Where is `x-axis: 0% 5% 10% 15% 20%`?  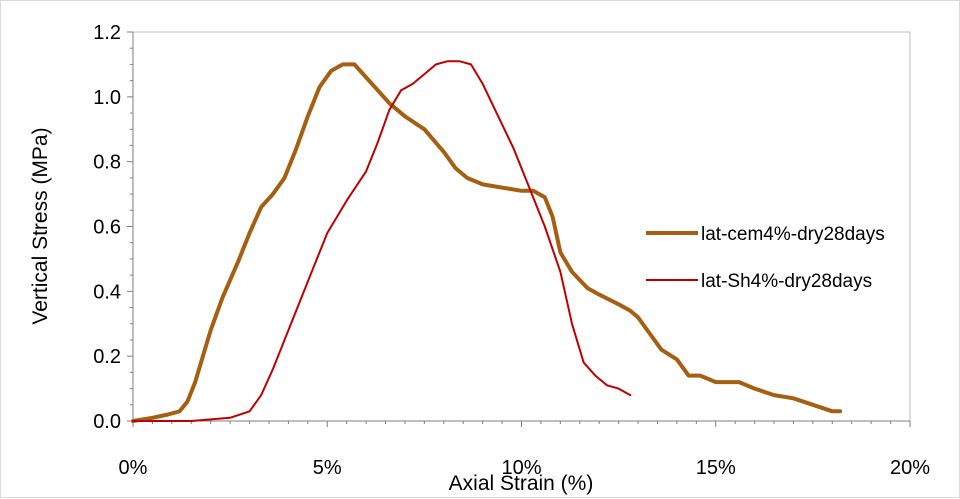
x-axis: 0% 5% 10% 15% 20% is located at coordinates (524, 449).